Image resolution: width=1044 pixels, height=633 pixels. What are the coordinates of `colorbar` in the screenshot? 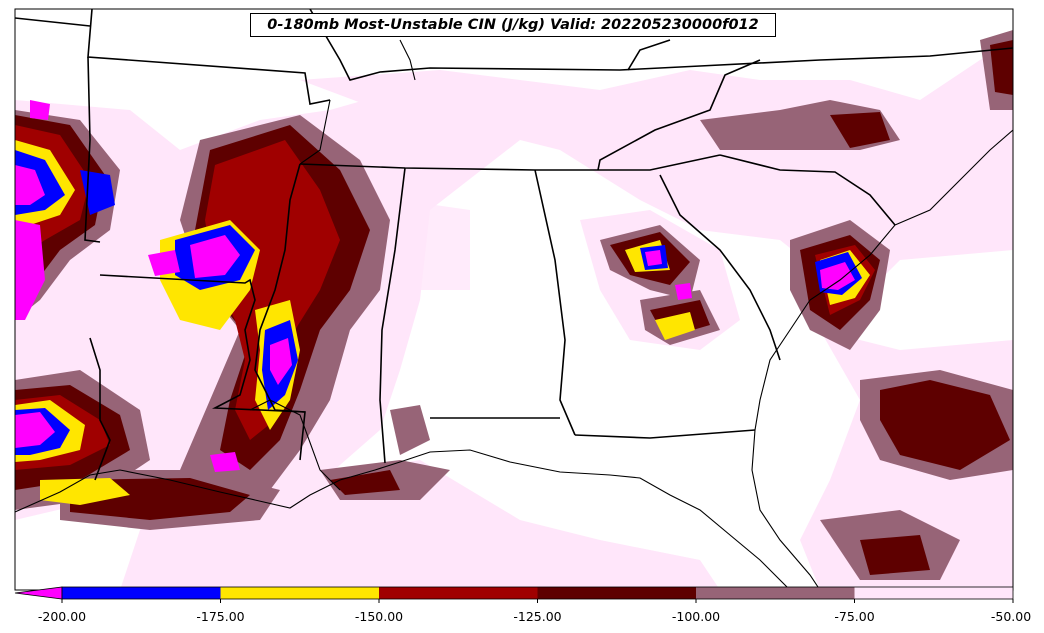 It's located at (514, 594).